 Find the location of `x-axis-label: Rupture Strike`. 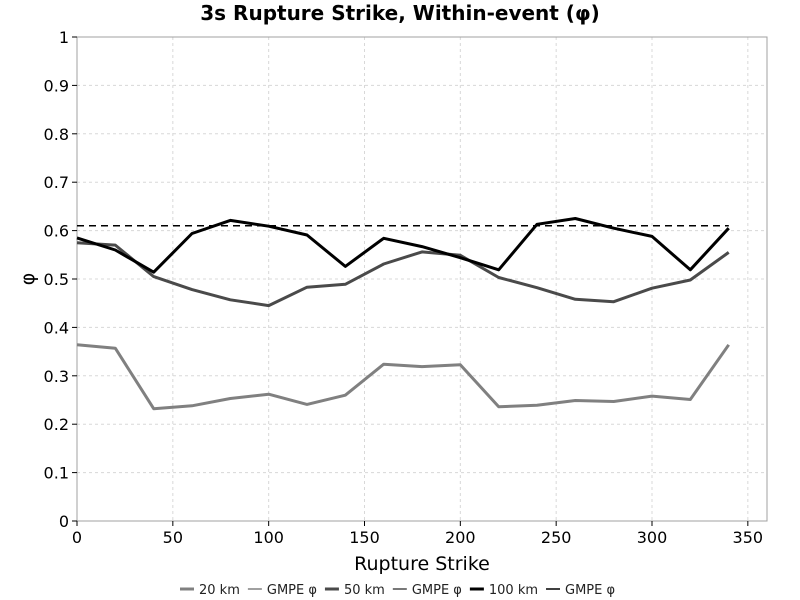

x-axis-label: Rupture Strike is located at coordinates (422, 564).